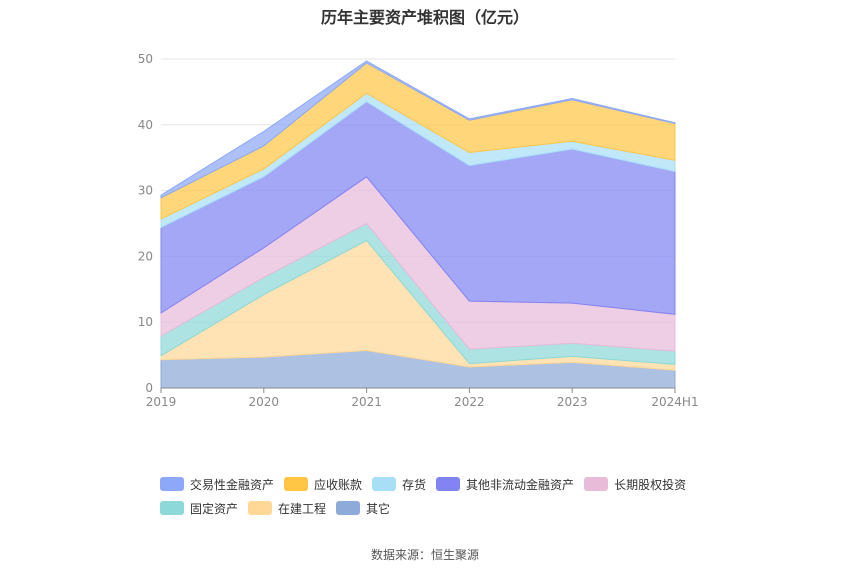 The height and width of the screenshot is (575, 850). I want to click on y-tick-label: 40, so click(145, 125).